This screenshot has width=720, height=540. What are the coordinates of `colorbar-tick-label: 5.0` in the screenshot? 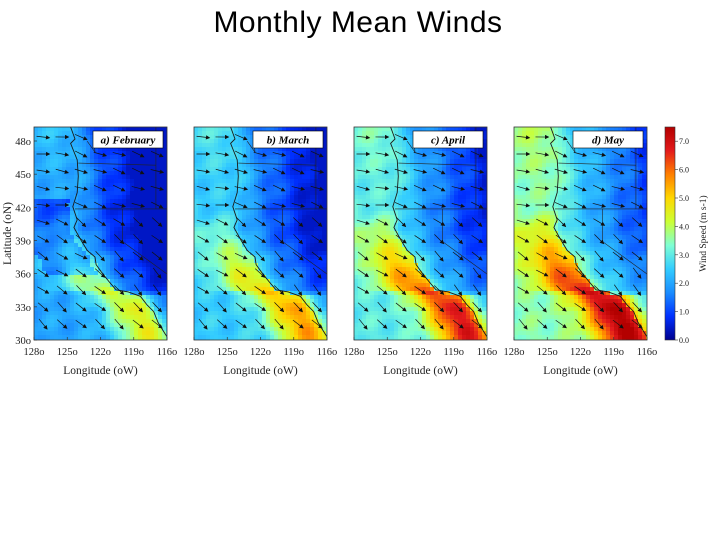 It's located at (684, 198).